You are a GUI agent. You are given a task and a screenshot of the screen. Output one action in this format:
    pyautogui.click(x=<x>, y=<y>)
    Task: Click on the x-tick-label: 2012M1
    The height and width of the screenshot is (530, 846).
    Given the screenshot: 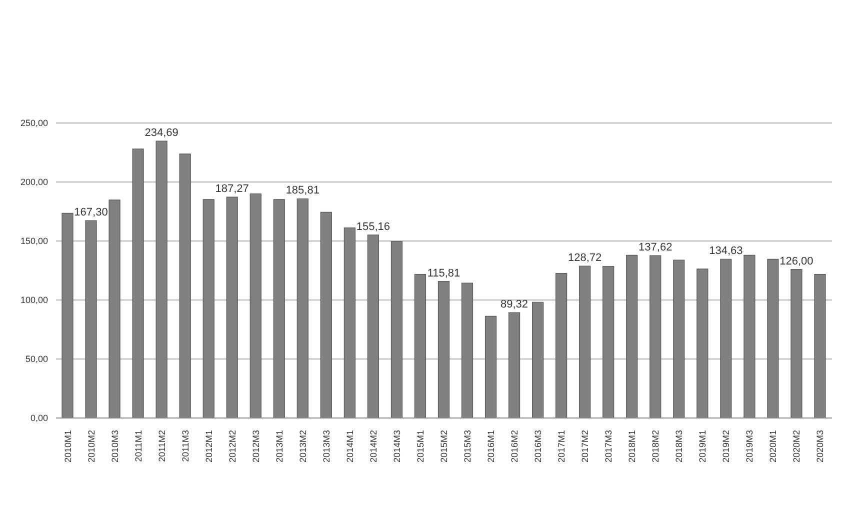 What is the action you would take?
    pyautogui.click(x=209, y=446)
    